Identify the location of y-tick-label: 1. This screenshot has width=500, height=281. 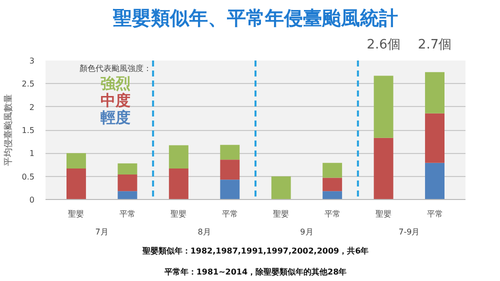
(32, 153).